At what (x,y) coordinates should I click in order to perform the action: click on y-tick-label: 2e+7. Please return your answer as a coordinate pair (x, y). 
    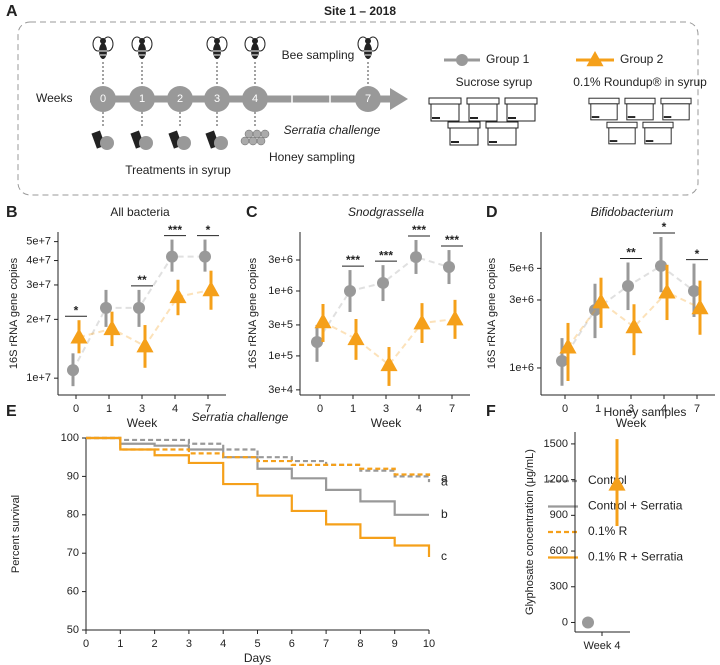
    Looking at the image, I should click on (38, 319).